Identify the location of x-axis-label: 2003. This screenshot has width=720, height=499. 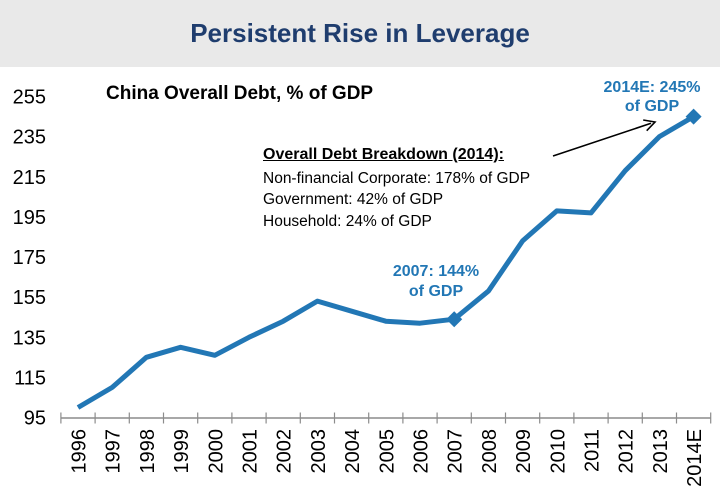
(319, 451).